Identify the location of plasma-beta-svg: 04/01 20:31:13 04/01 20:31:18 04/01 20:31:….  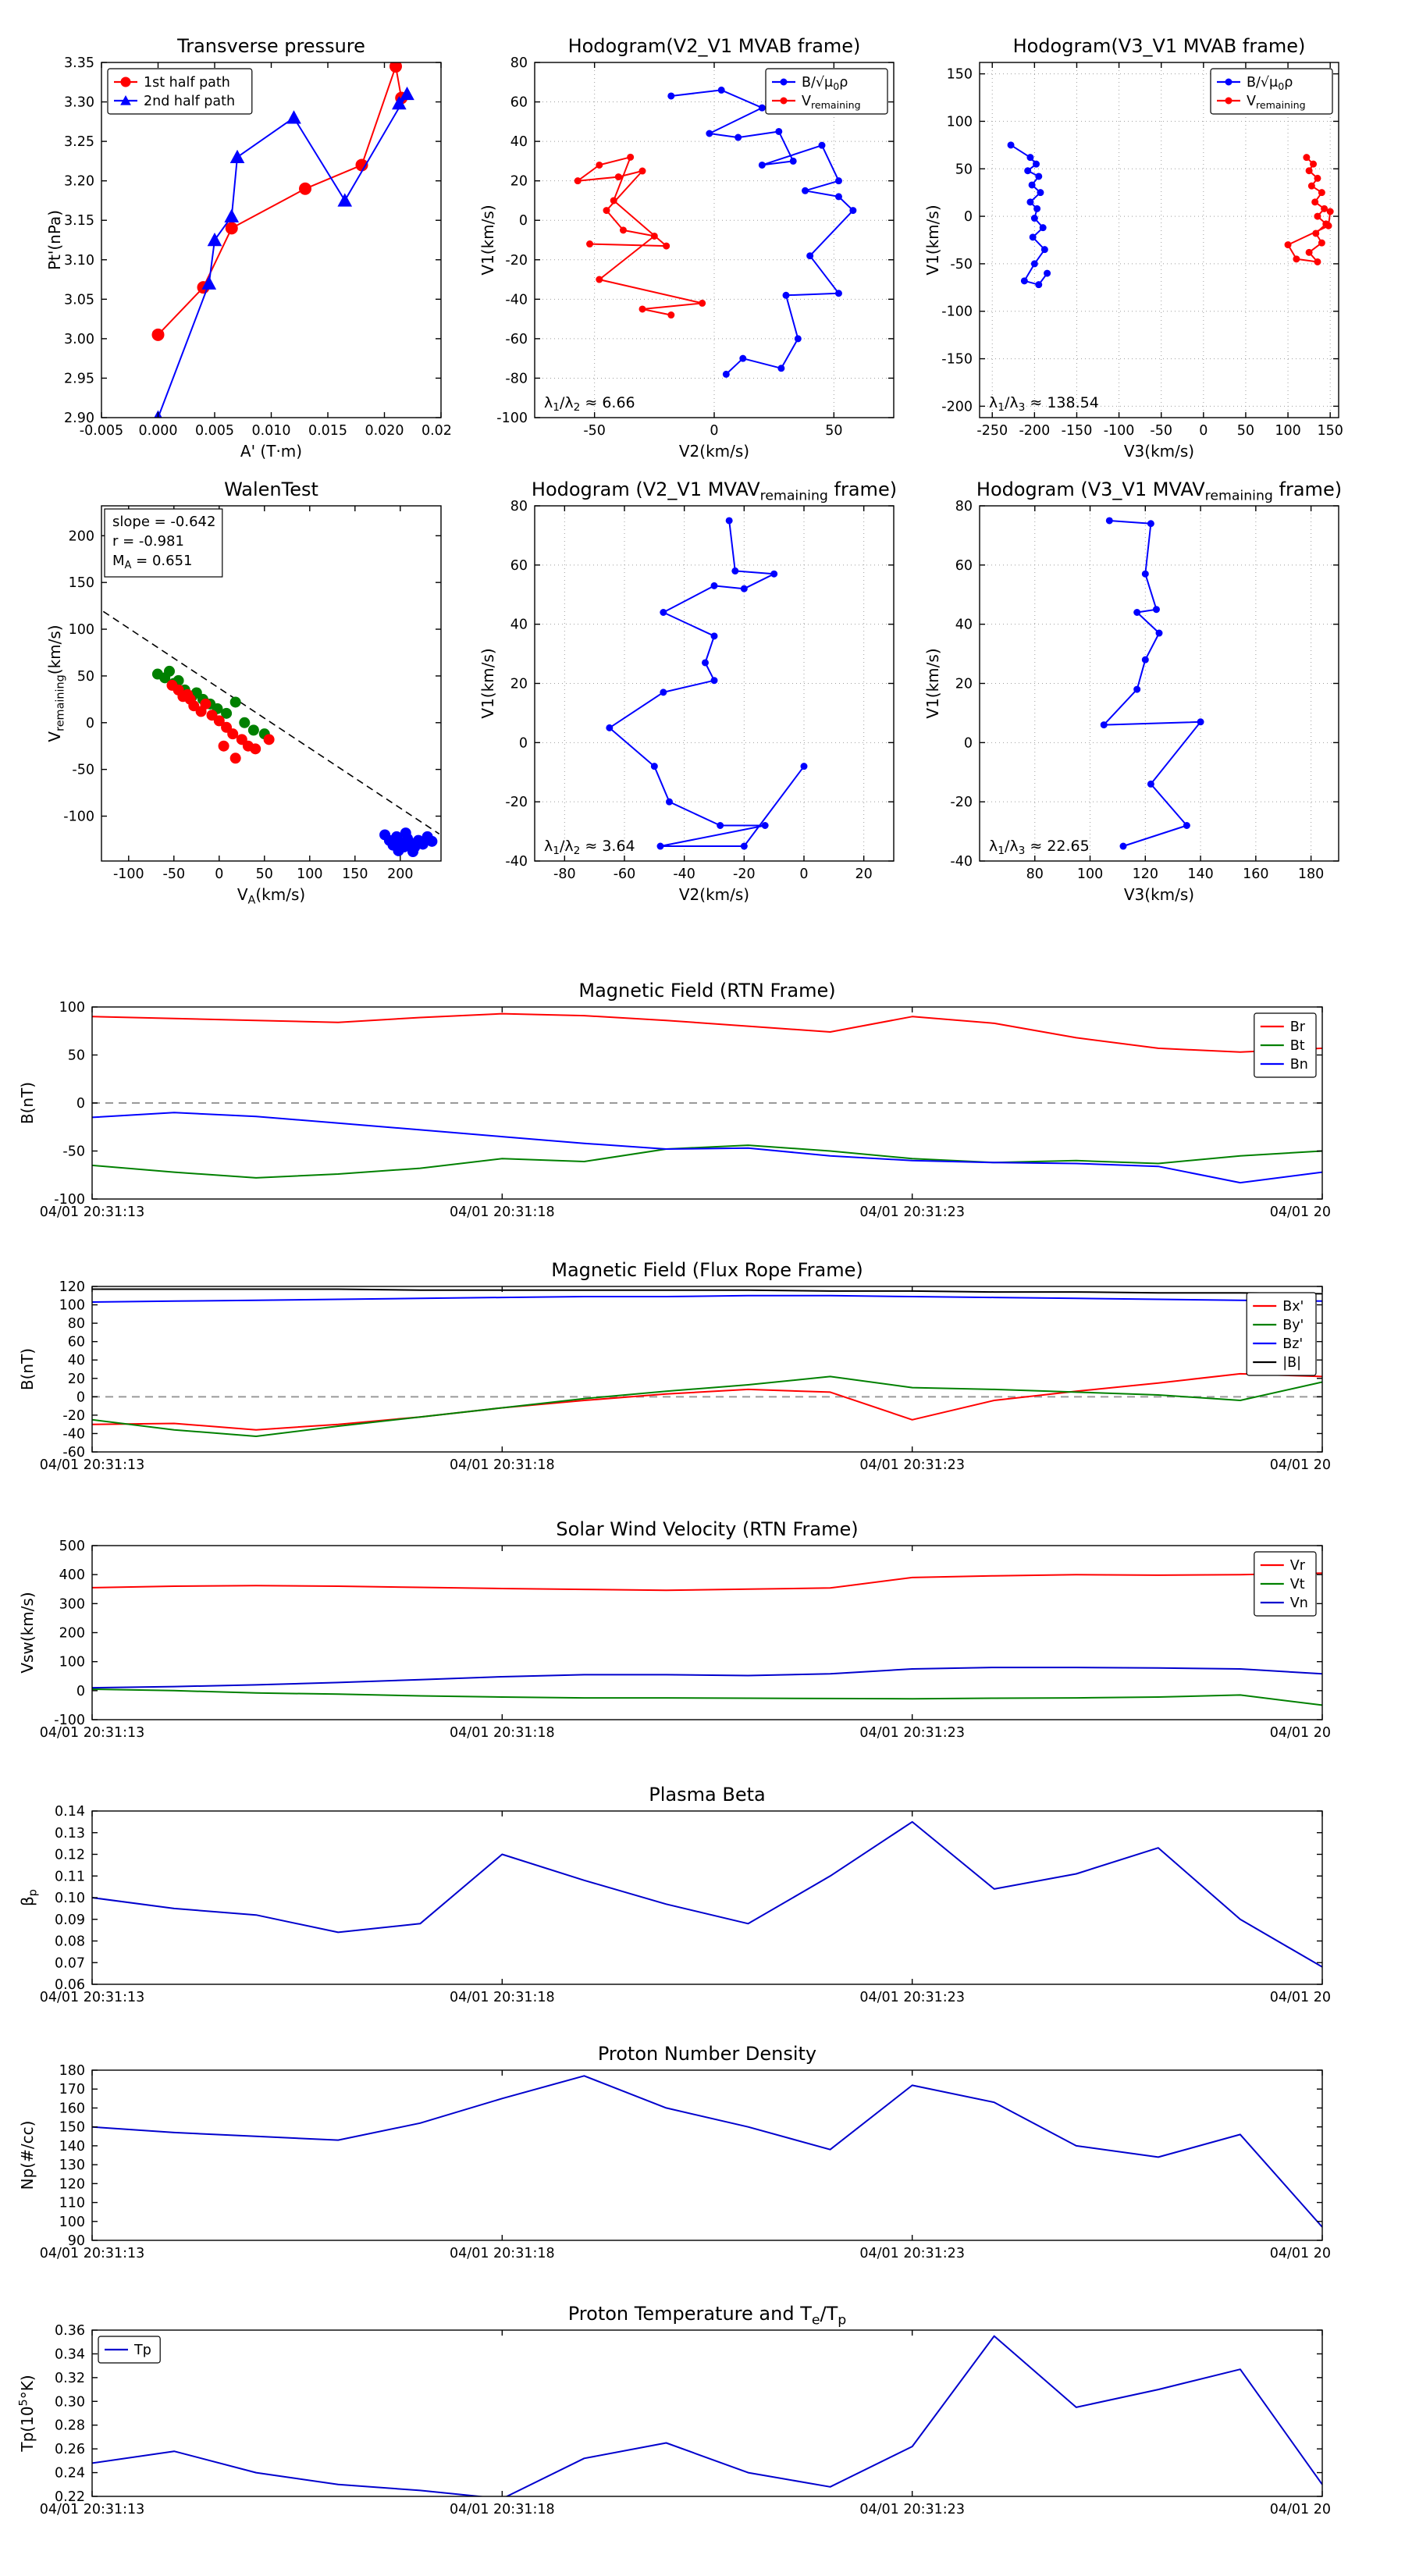
(696, 1895).